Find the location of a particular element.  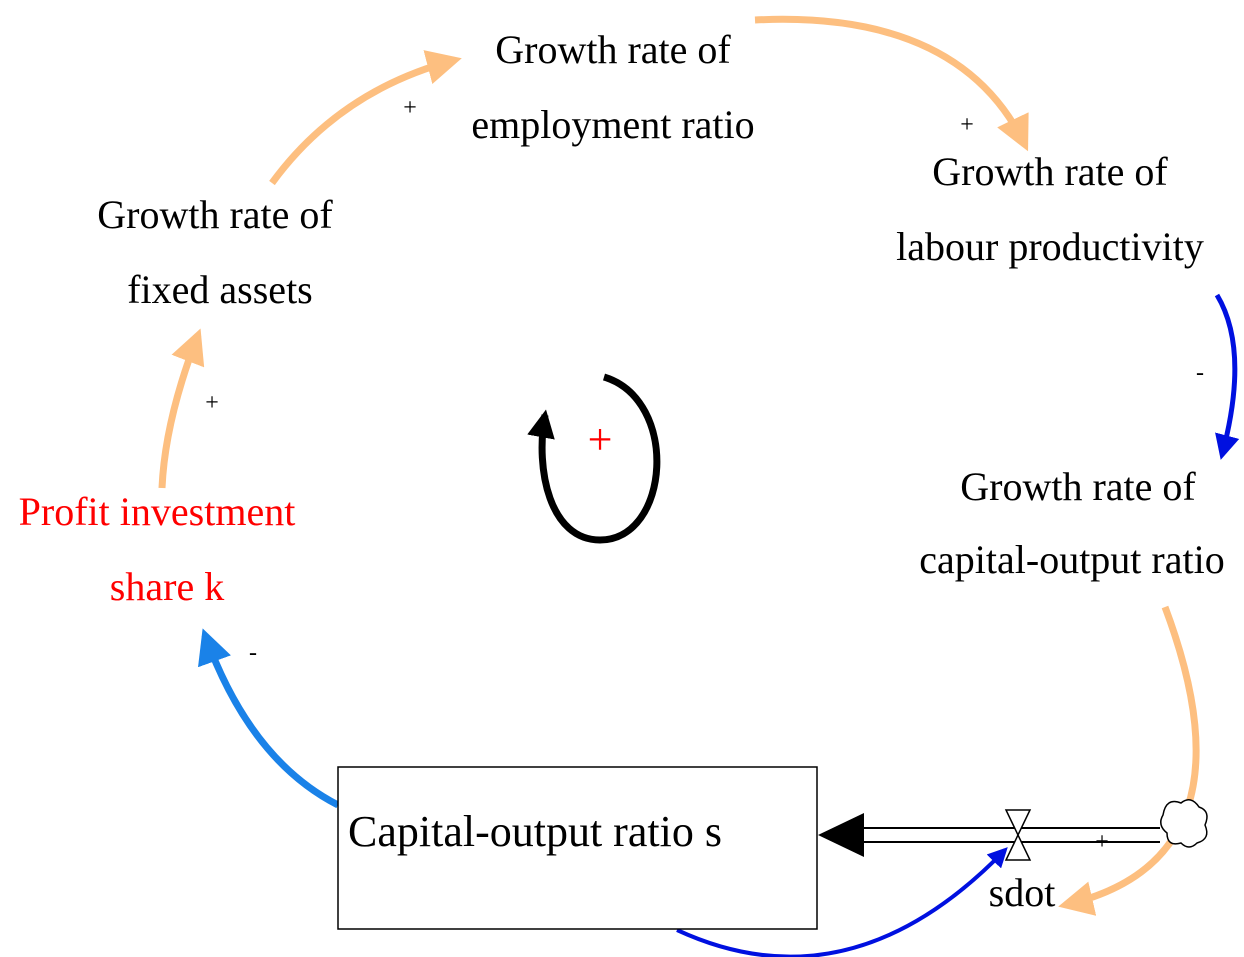

loop-arrow is located at coordinates (594, 458).